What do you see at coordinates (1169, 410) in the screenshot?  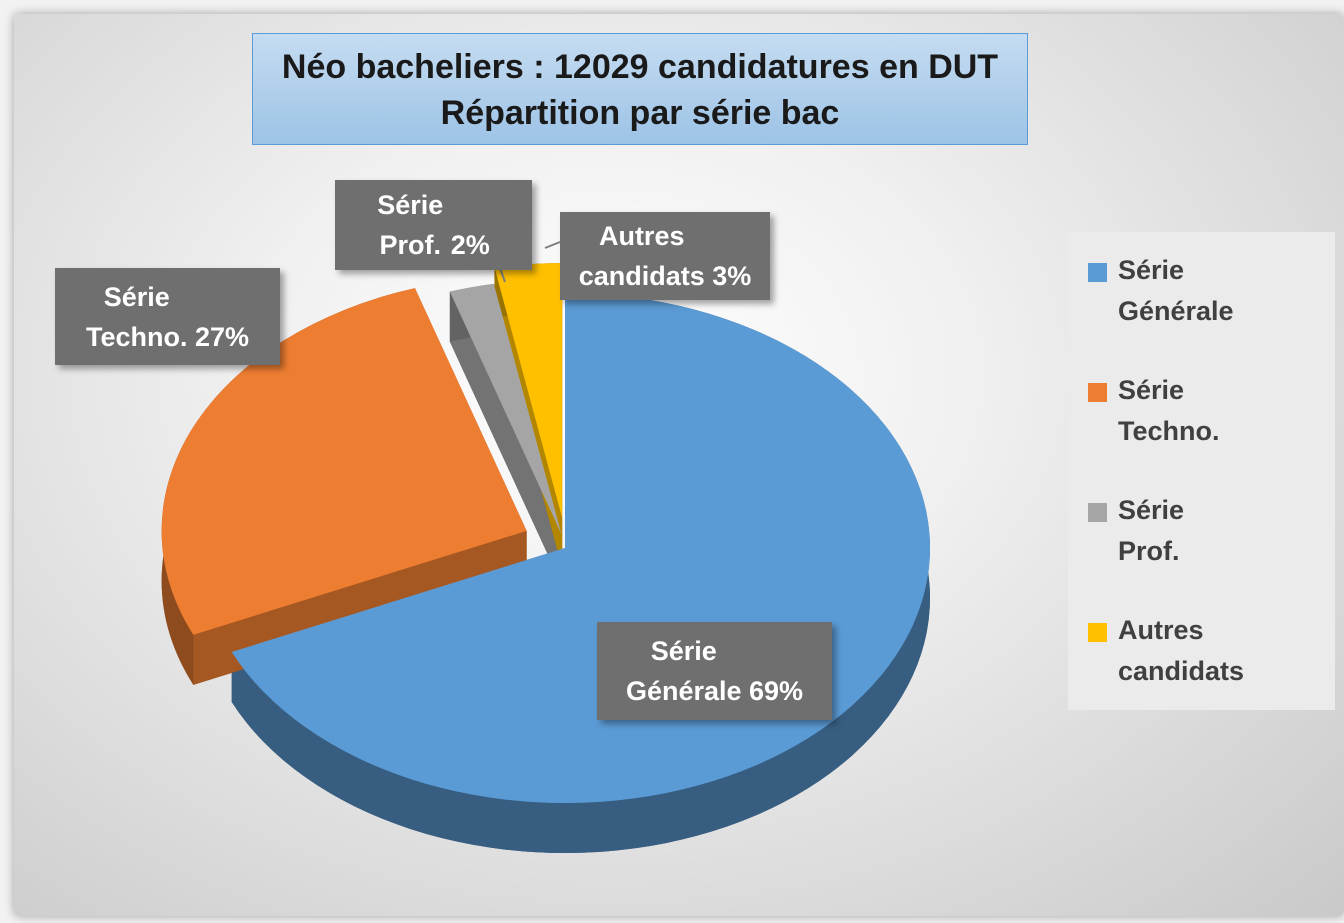 I see `legend-label: Série Techno.` at bounding box center [1169, 410].